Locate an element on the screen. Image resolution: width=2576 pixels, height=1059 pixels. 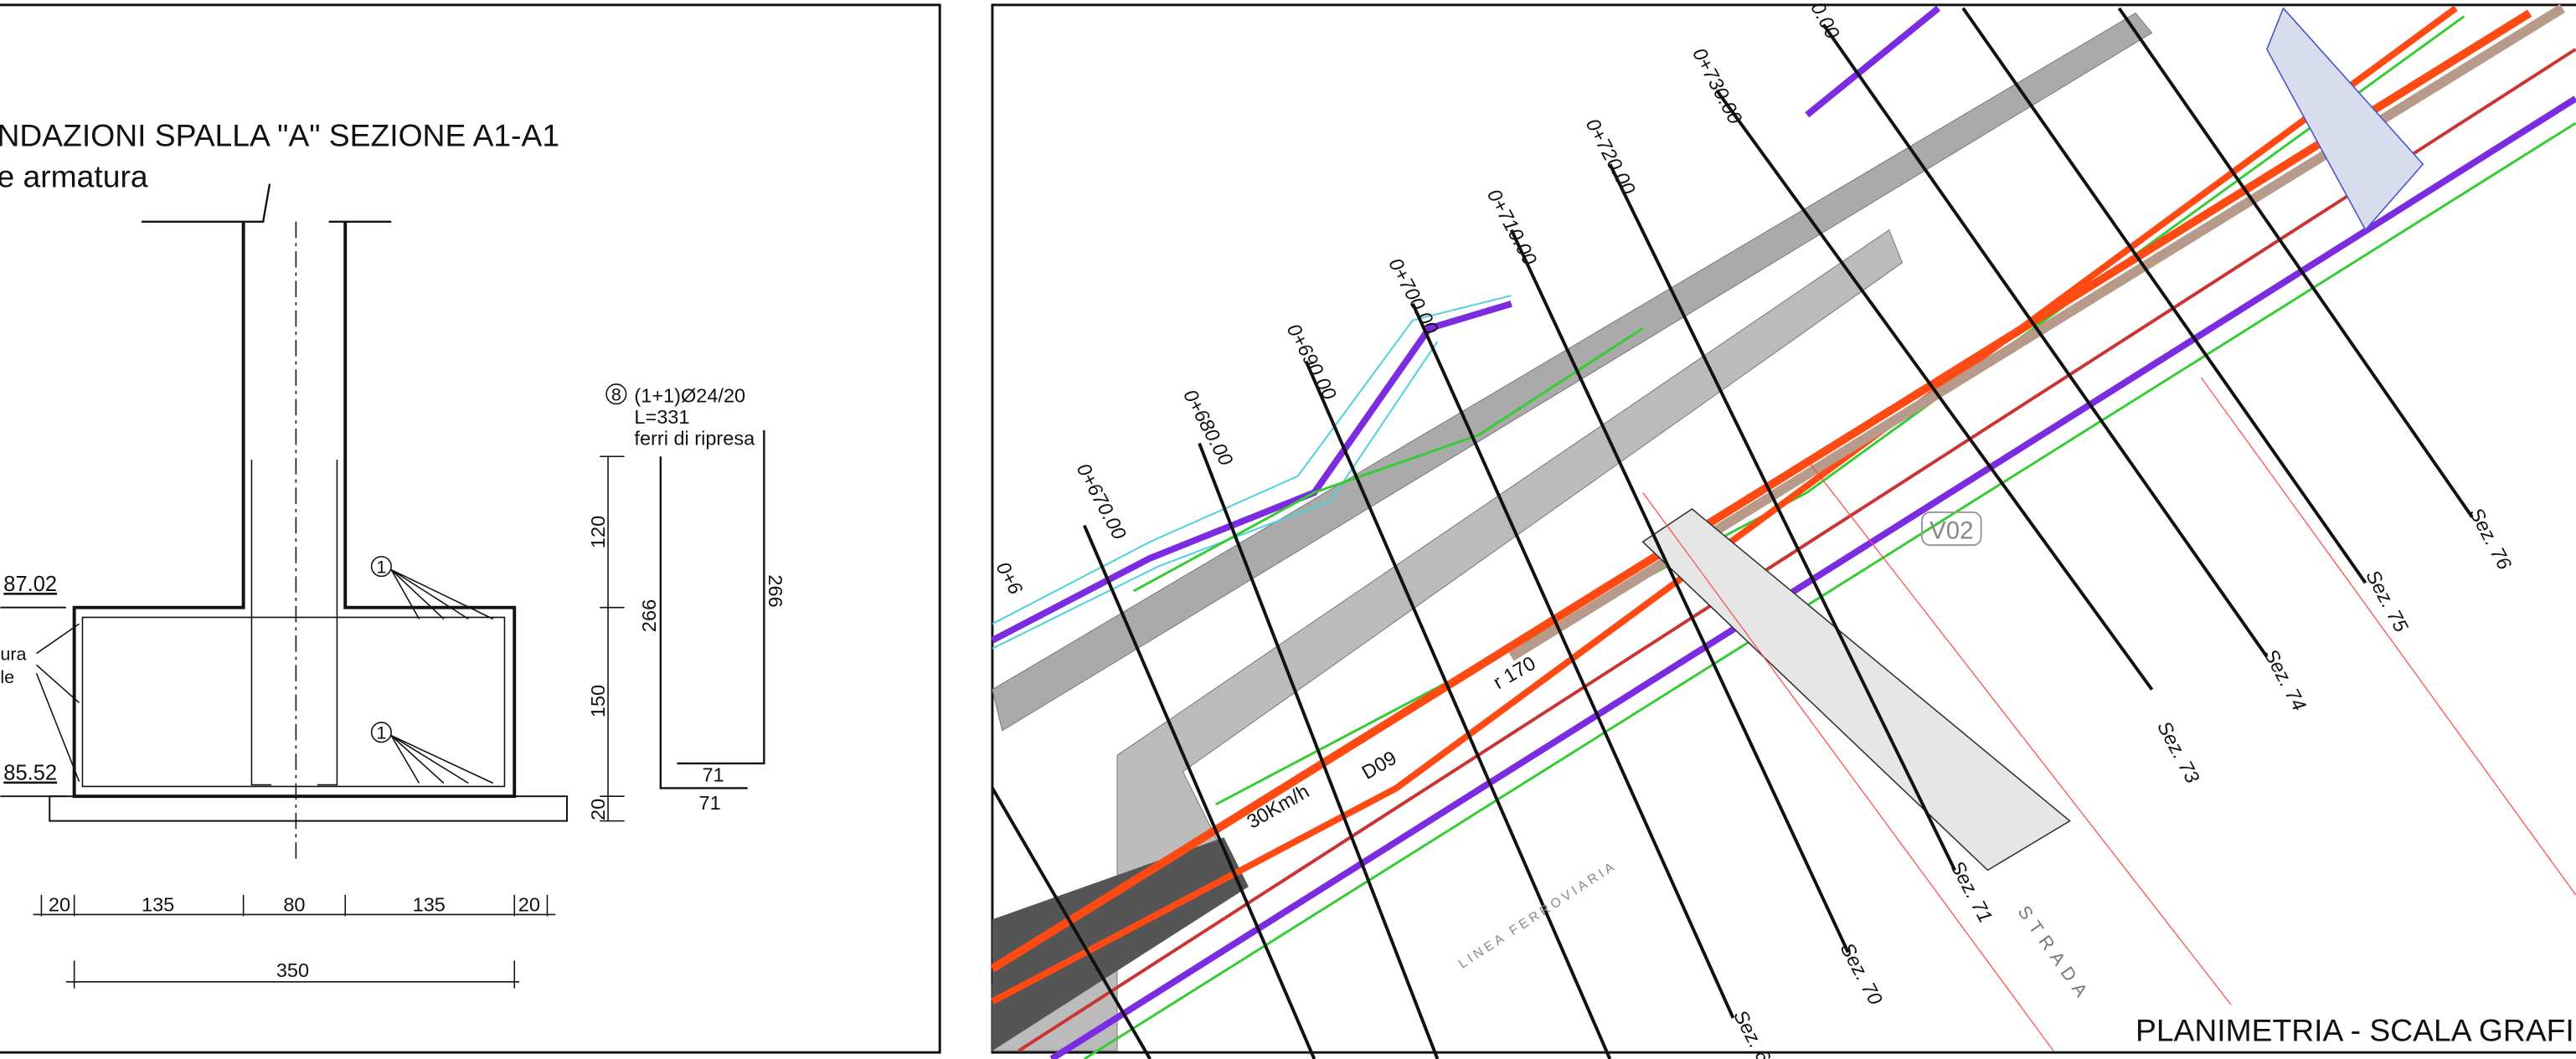
cyan-lines is located at coordinates (1252, 473).